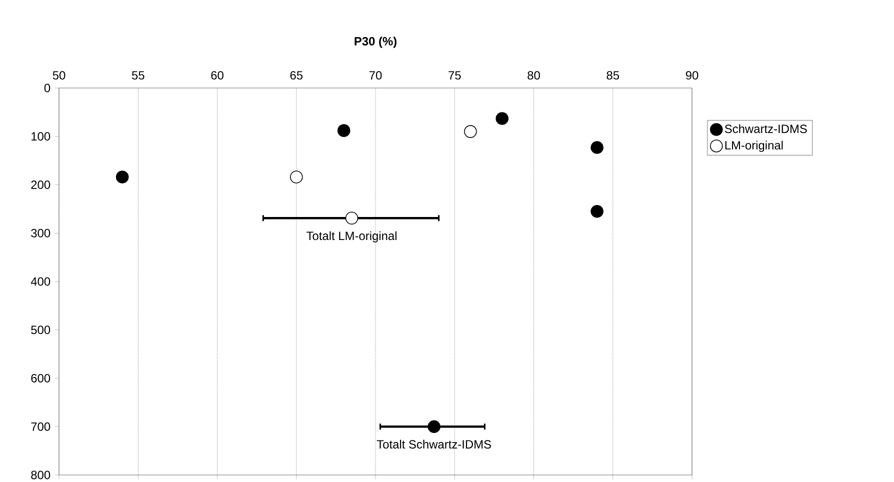  What do you see at coordinates (40, 378) in the screenshot?
I see `y-tick-label: 600` at bounding box center [40, 378].